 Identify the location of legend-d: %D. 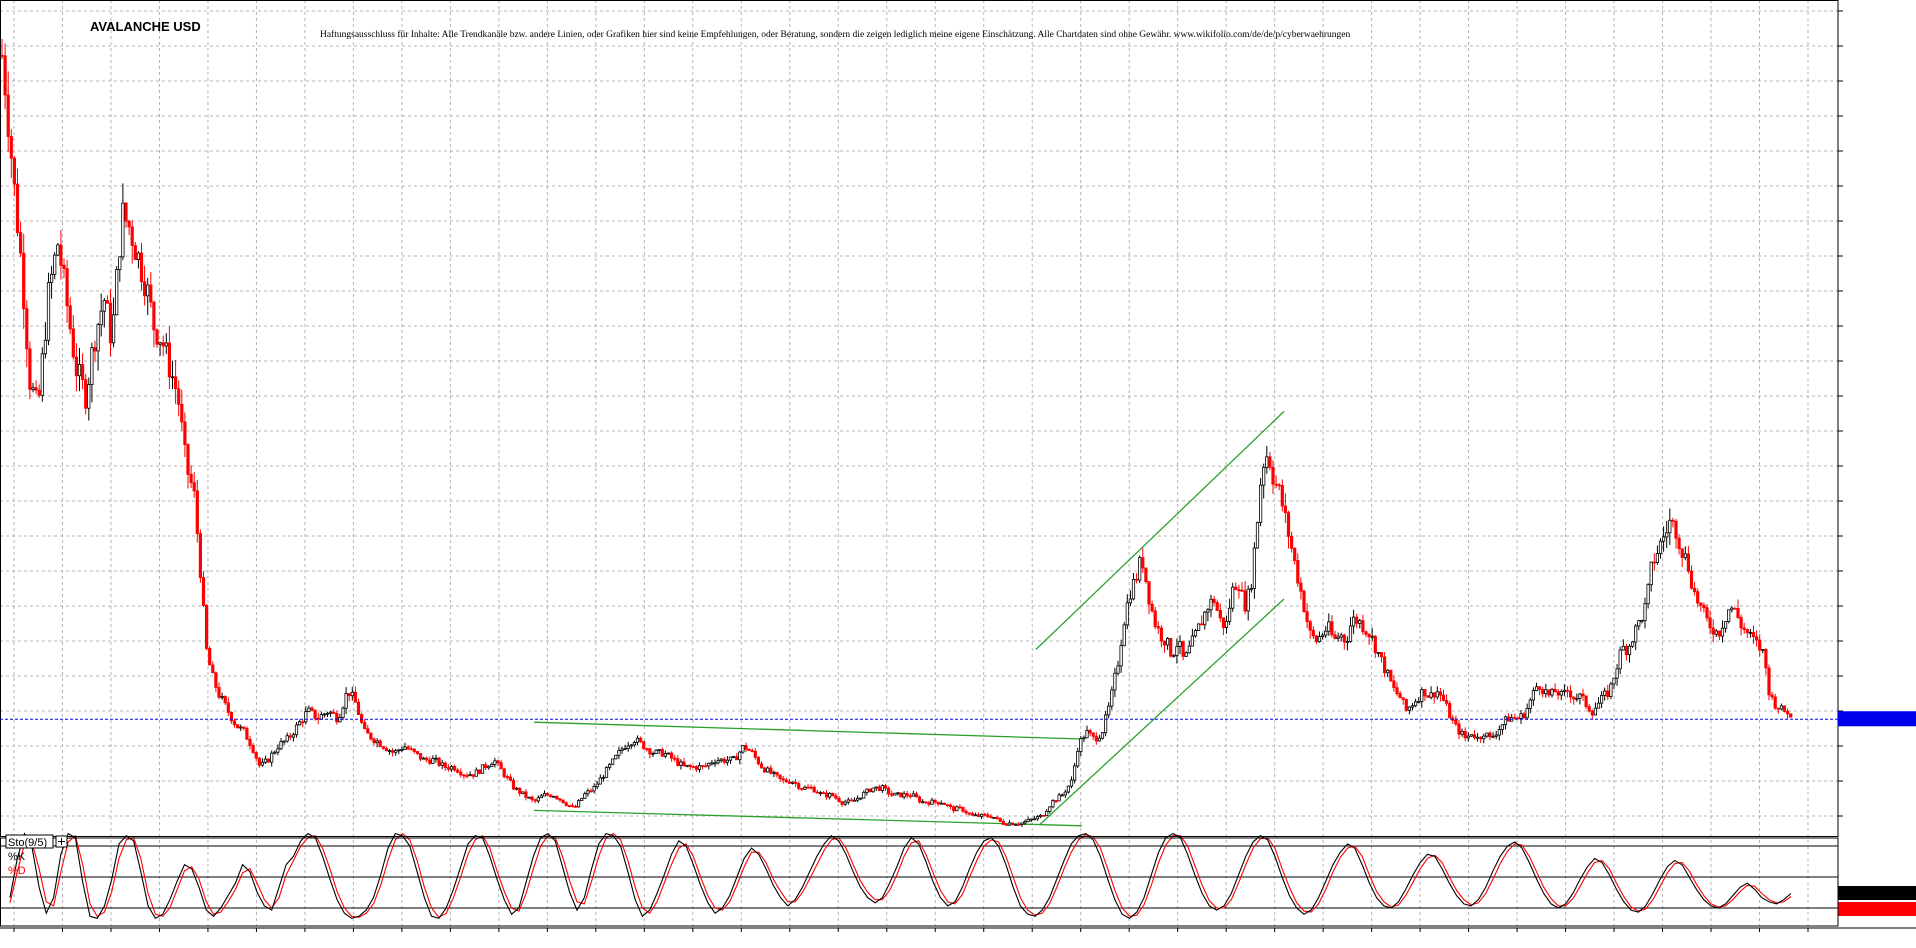
(17, 871).